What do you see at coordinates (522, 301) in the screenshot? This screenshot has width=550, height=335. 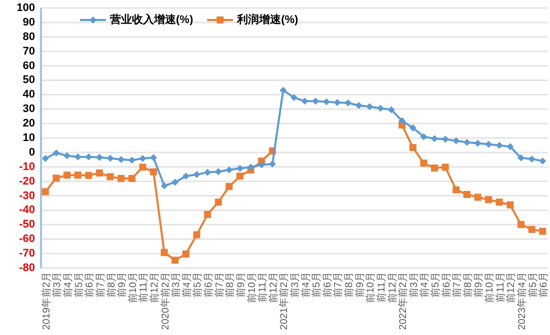 I see `x-tick-label: 2023年前4月` at bounding box center [522, 301].